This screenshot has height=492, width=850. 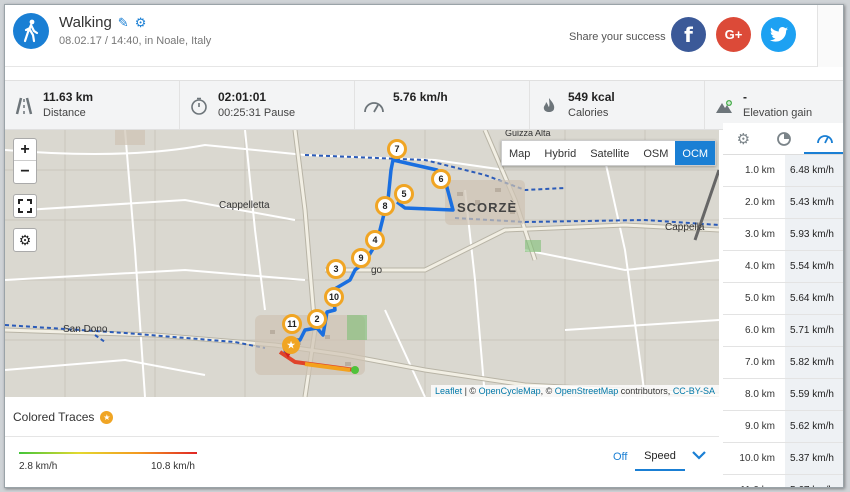 I want to click on layer-satellite-button: Satellite, so click(x=610, y=154).